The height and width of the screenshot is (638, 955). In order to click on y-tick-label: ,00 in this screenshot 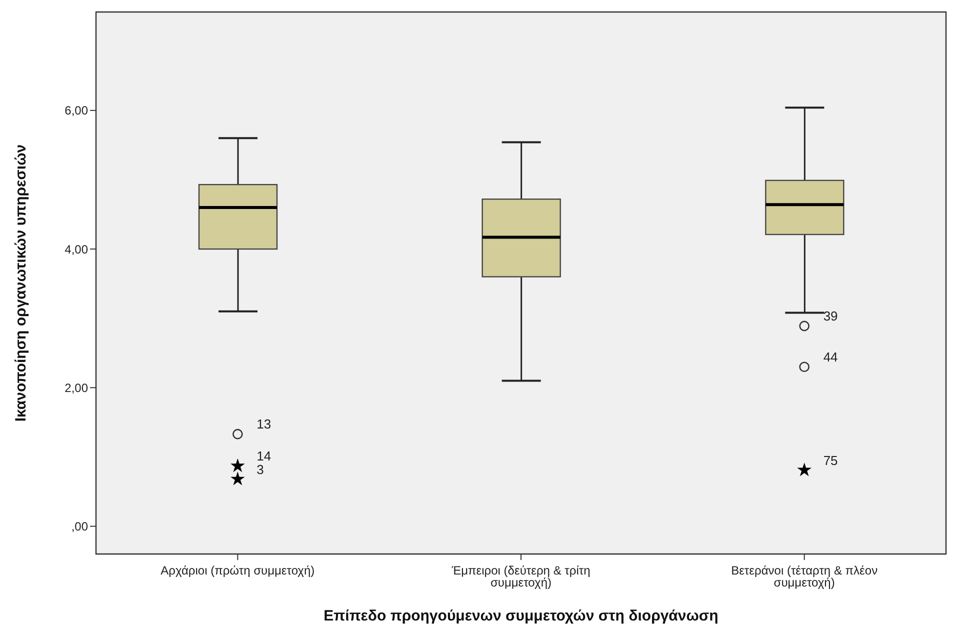, I will do `click(79, 527)`.